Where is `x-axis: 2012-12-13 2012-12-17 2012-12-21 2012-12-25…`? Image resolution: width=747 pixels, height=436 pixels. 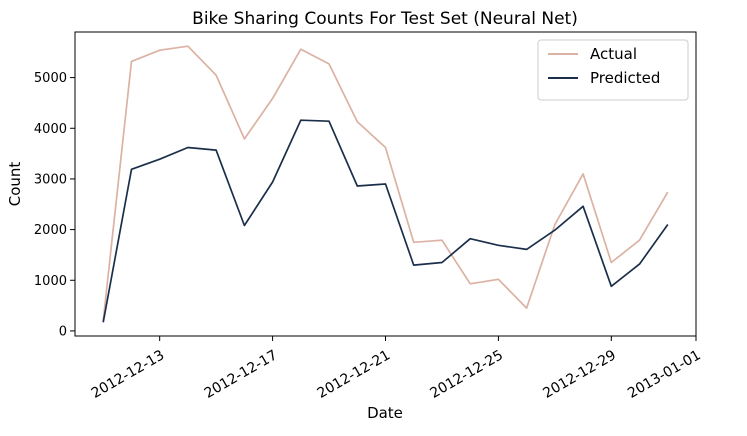
x-axis: 2012-12-13 2012-12-17 2012-12-21 2012-12-25… is located at coordinates (396, 369).